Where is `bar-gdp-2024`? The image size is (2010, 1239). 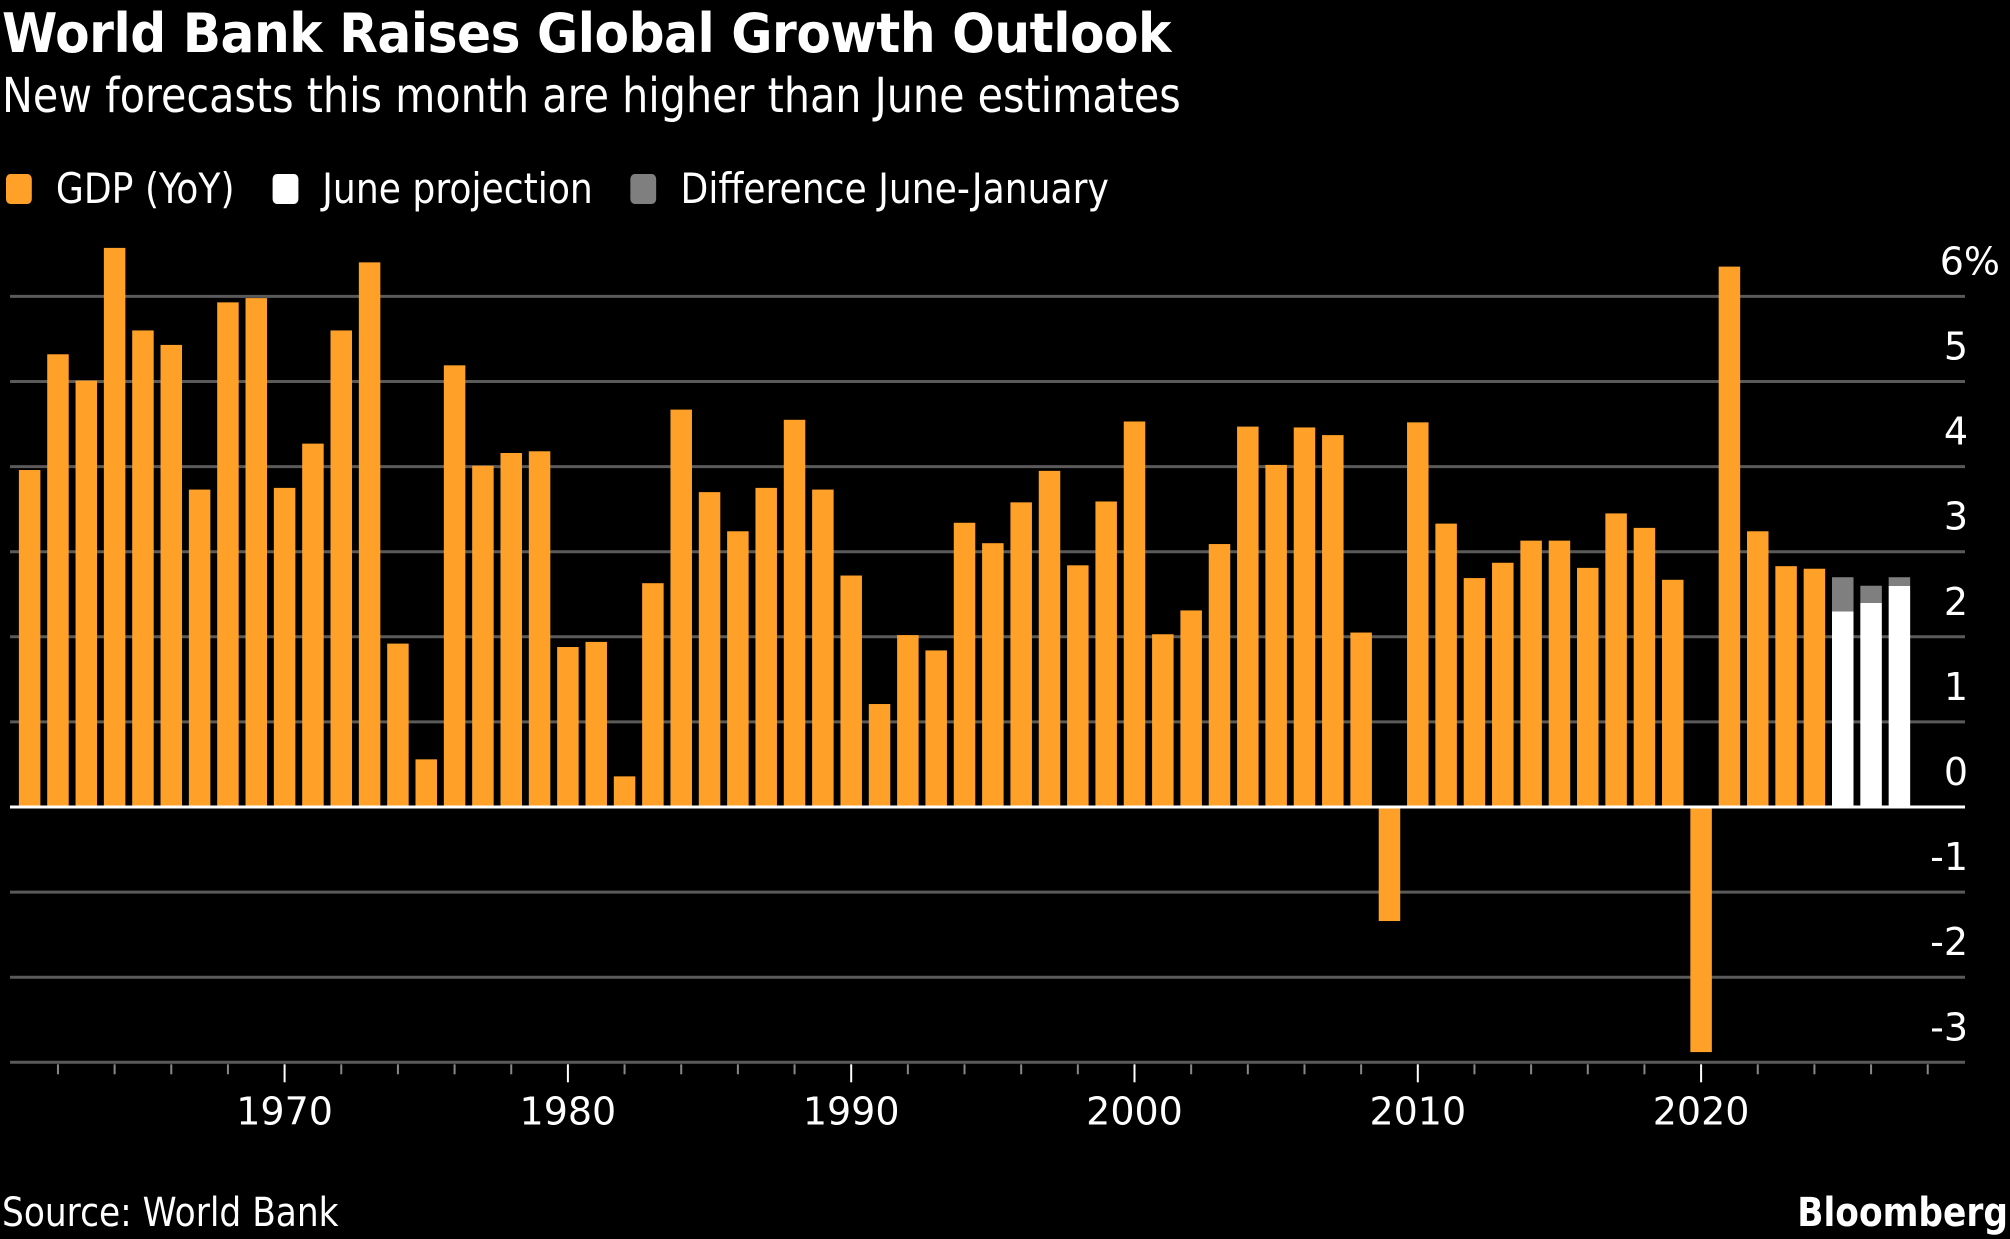
bar-gdp-2024 is located at coordinates (1814, 687).